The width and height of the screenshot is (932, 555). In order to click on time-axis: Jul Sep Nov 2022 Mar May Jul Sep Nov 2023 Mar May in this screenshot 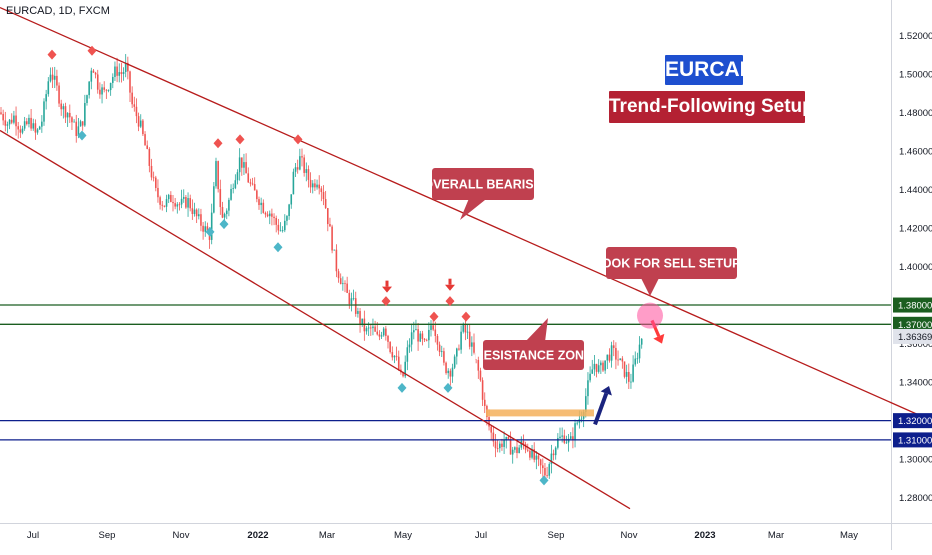, I will do `click(442, 535)`.